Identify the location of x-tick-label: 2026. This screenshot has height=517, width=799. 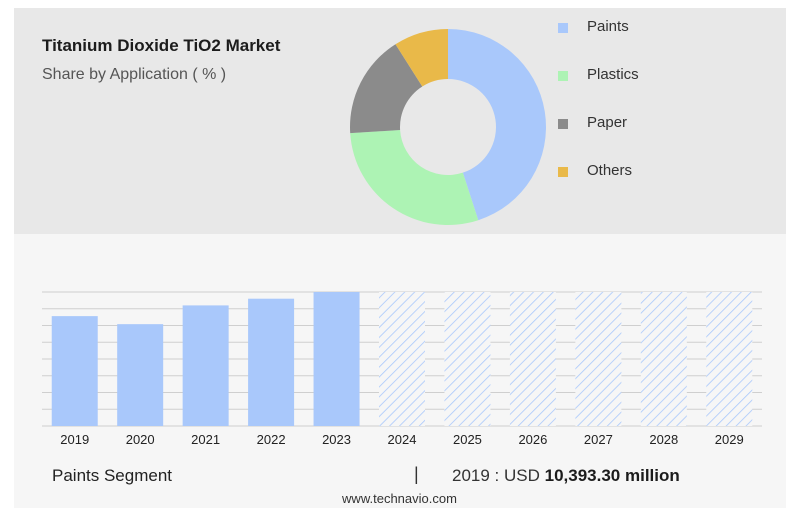
(532, 439).